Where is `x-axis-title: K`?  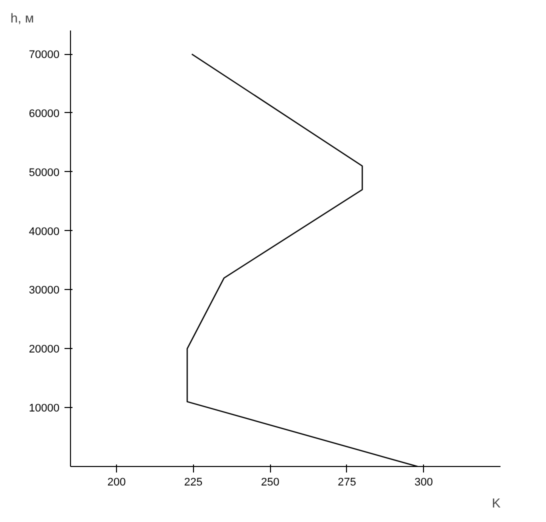 x-axis-title: K is located at coordinates (496, 503).